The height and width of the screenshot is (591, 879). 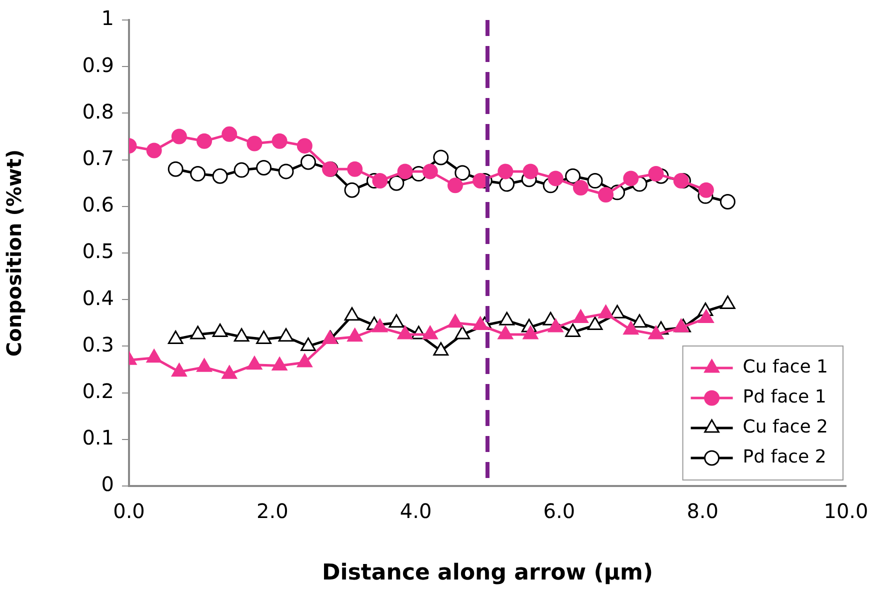 What do you see at coordinates (702, 511) in the screenshot?
I see `x-tick-label: 8.0` at bounding box center [702, 511].